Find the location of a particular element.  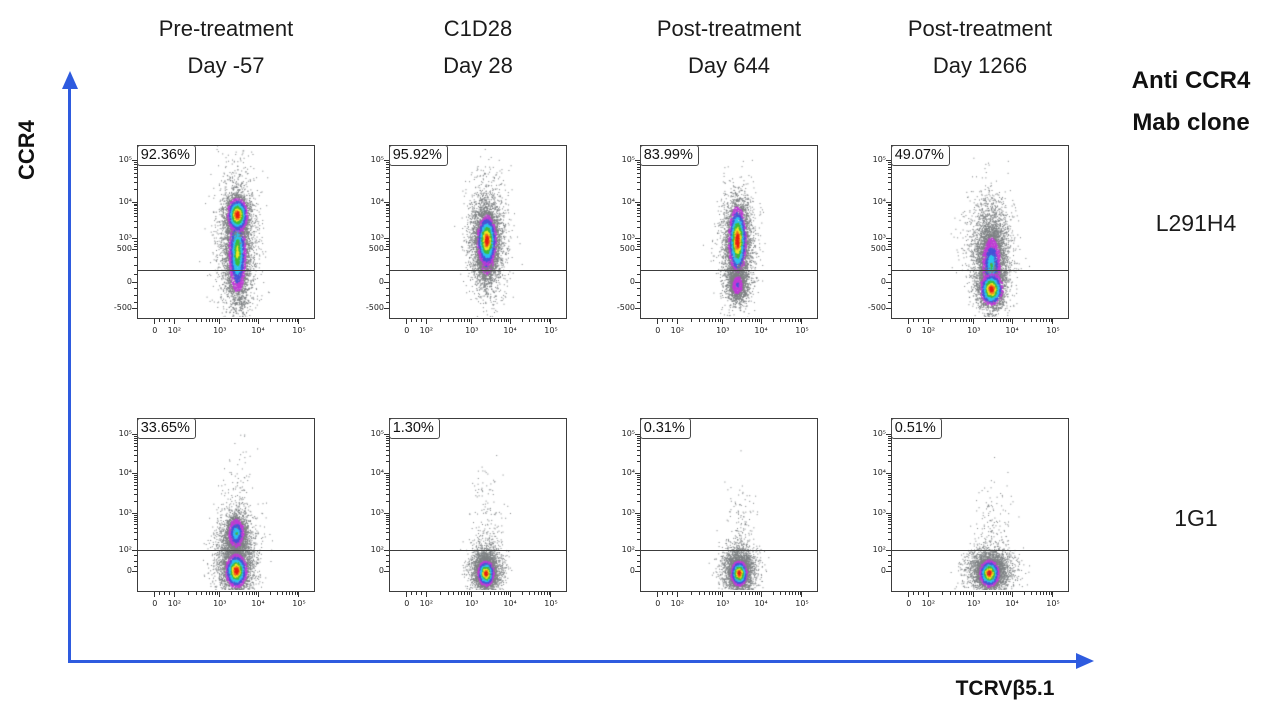

axis-tick-label: -500 is located at coordinates (374, 308).